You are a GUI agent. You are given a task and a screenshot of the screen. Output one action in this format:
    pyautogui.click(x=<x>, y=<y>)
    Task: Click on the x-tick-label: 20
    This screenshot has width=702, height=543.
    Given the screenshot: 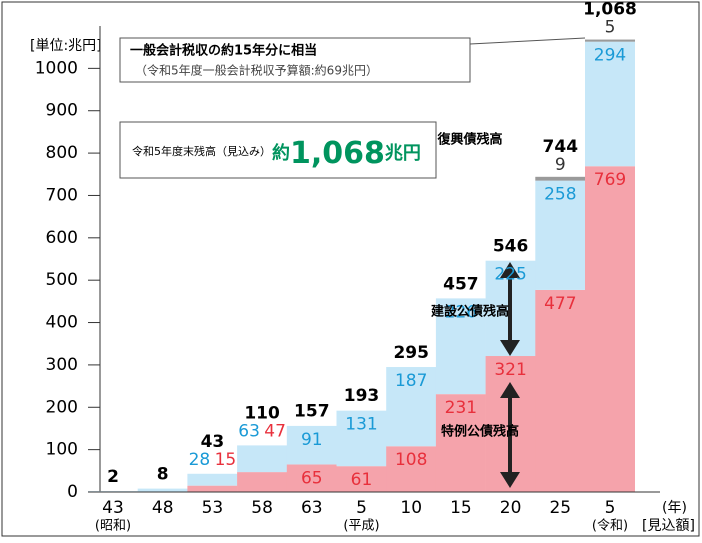 What is the action you would take?
    pyautogui.click(x=511, y=508)
    